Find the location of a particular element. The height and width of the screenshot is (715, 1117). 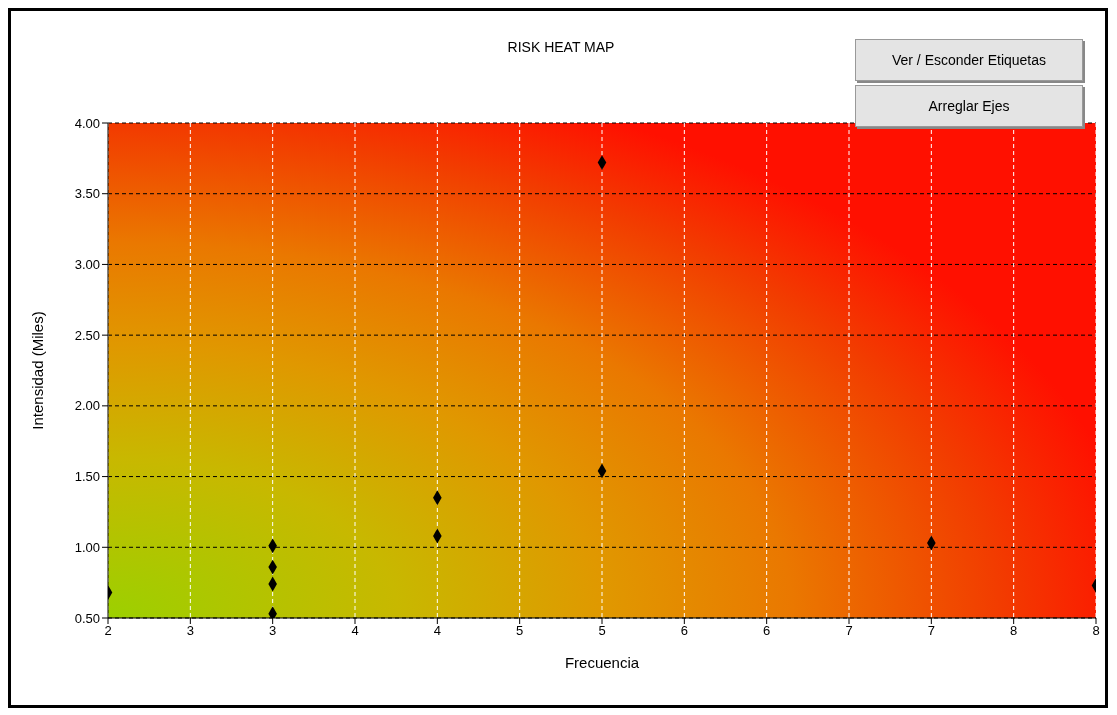

y-tick-label: 4.00 is located at coordinates (87, 123).